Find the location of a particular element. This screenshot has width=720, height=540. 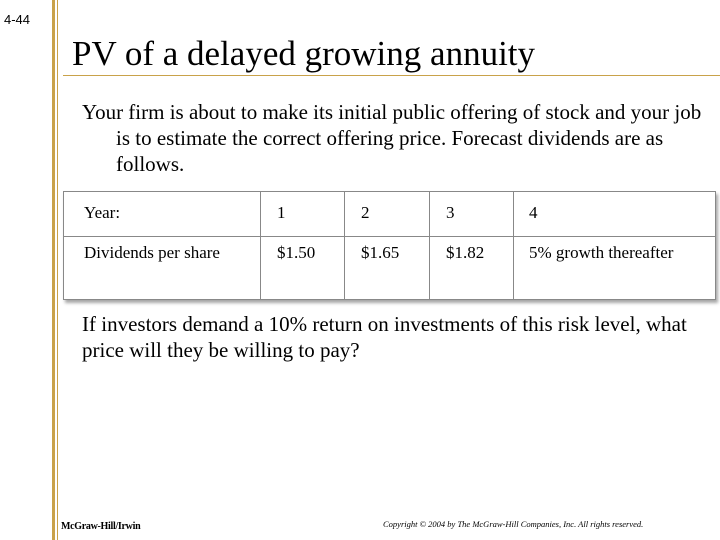

table-cell: 2 is located at coordinates (387, 214).